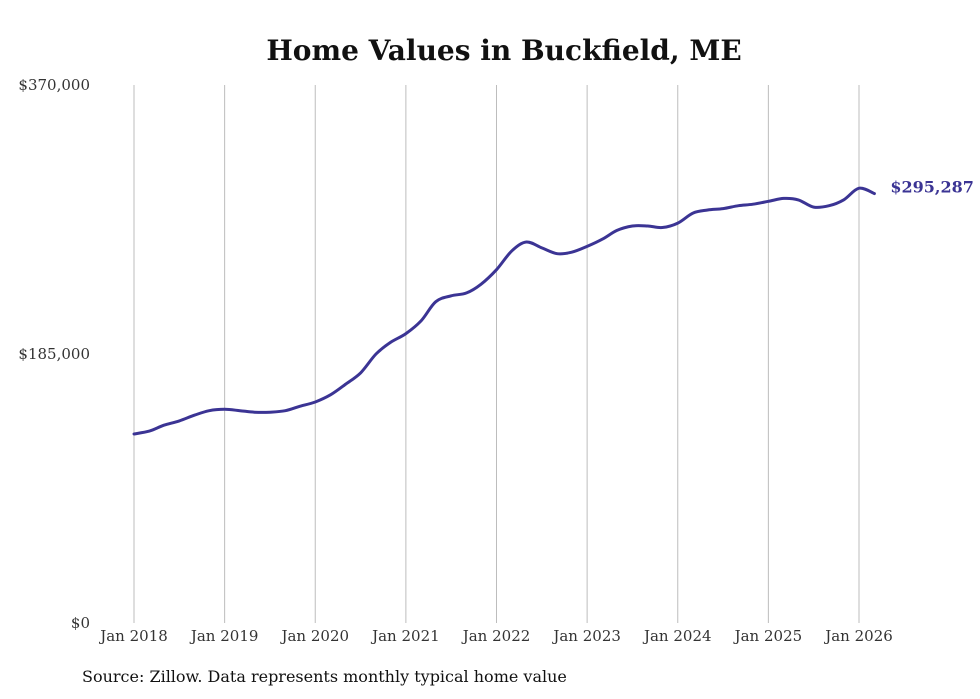  Describe the element at coordinates (405, 636) in the screenshot. I see `x-tick-label: Jan 2021` at that location.